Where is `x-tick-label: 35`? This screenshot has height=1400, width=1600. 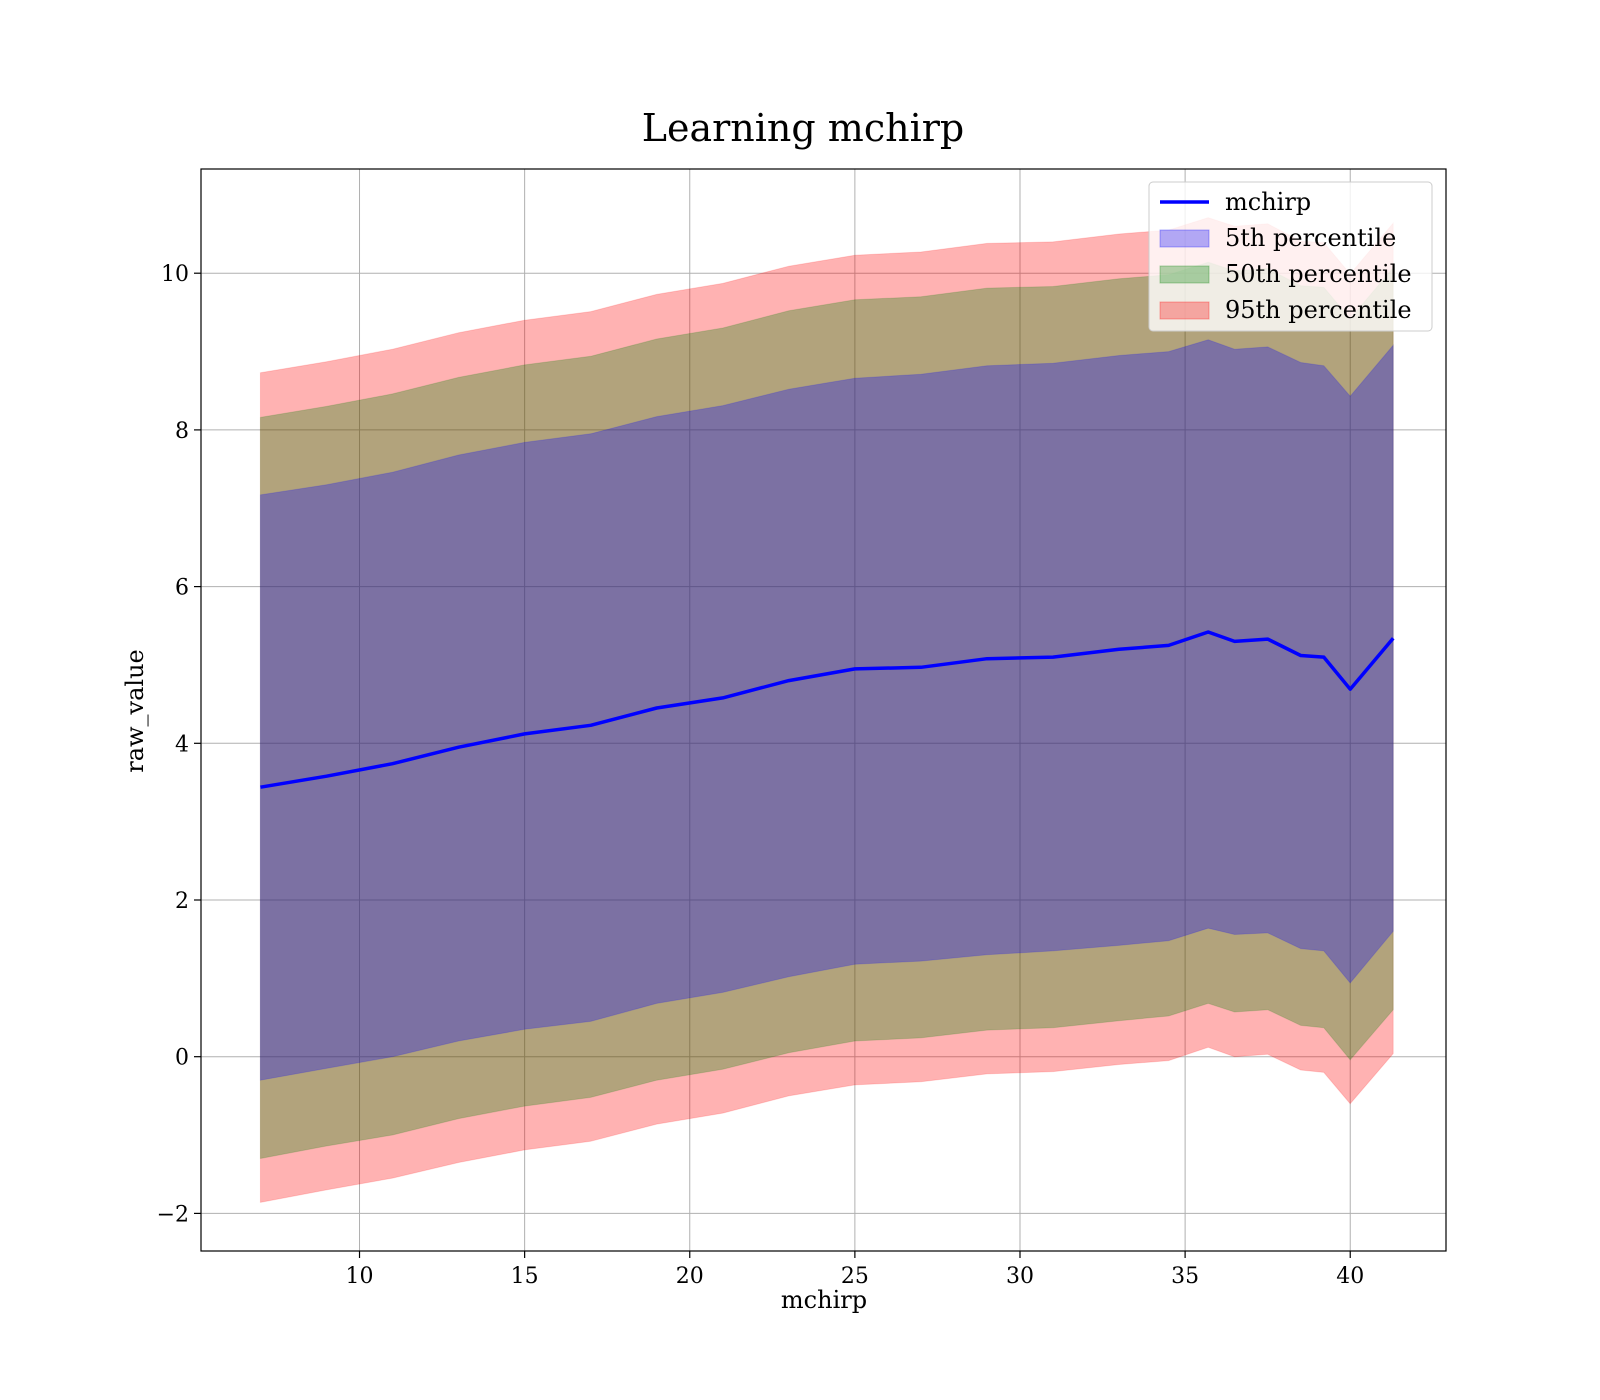 x-tick-label: 35 is located at coordinates (1185, 1276).